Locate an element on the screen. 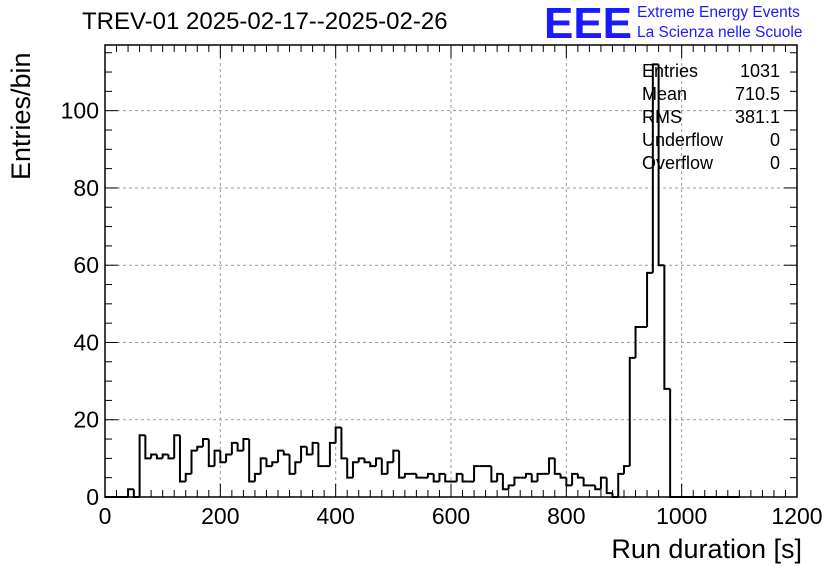  chart-title: TREV-01 2025-02-17--2025-02-26 is located at coordinates (265, 21).